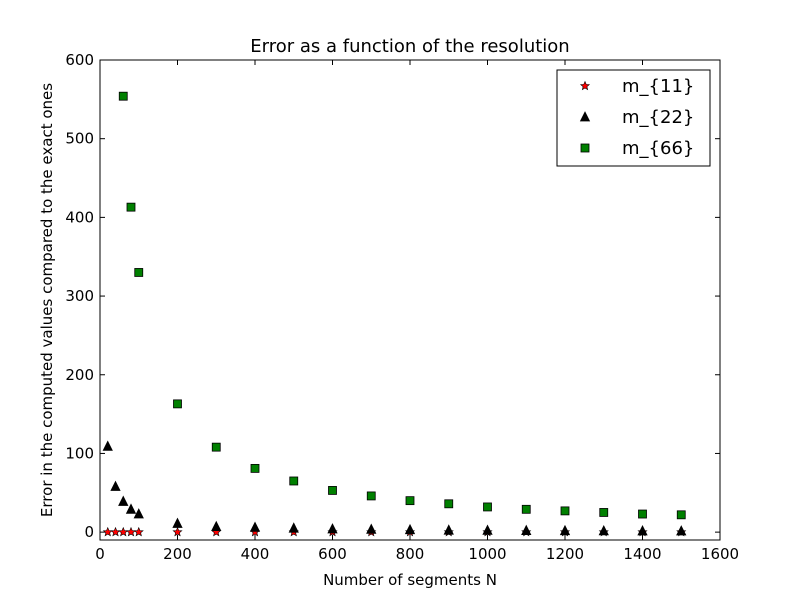  Describe the element at coordinates (410, 580) in the screenshot. I see `x-axis-label: Number of segments N` at that location.